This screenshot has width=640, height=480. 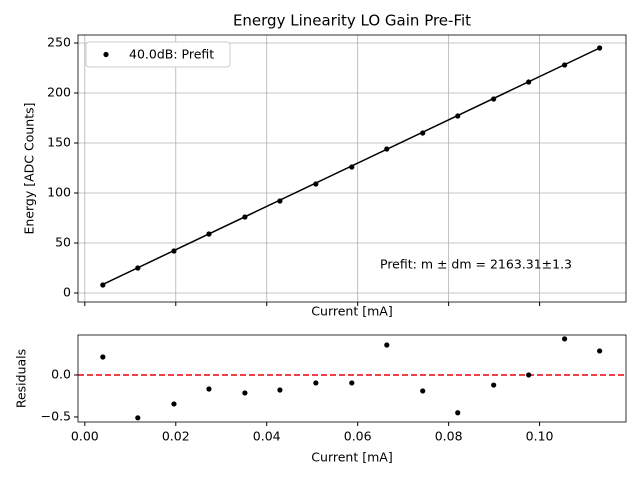 I want to click on legend-box, so click(x=158, y=54).